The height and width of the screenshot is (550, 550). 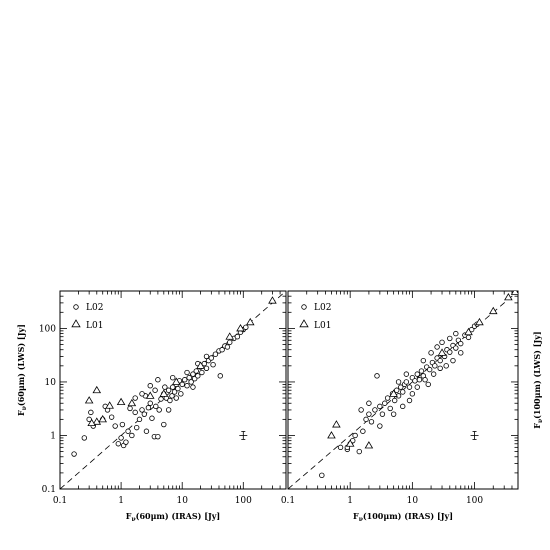 I want to click on y-axis-label: Fν(100μm) (LWS) [Jy], so click(x=538, y=379).